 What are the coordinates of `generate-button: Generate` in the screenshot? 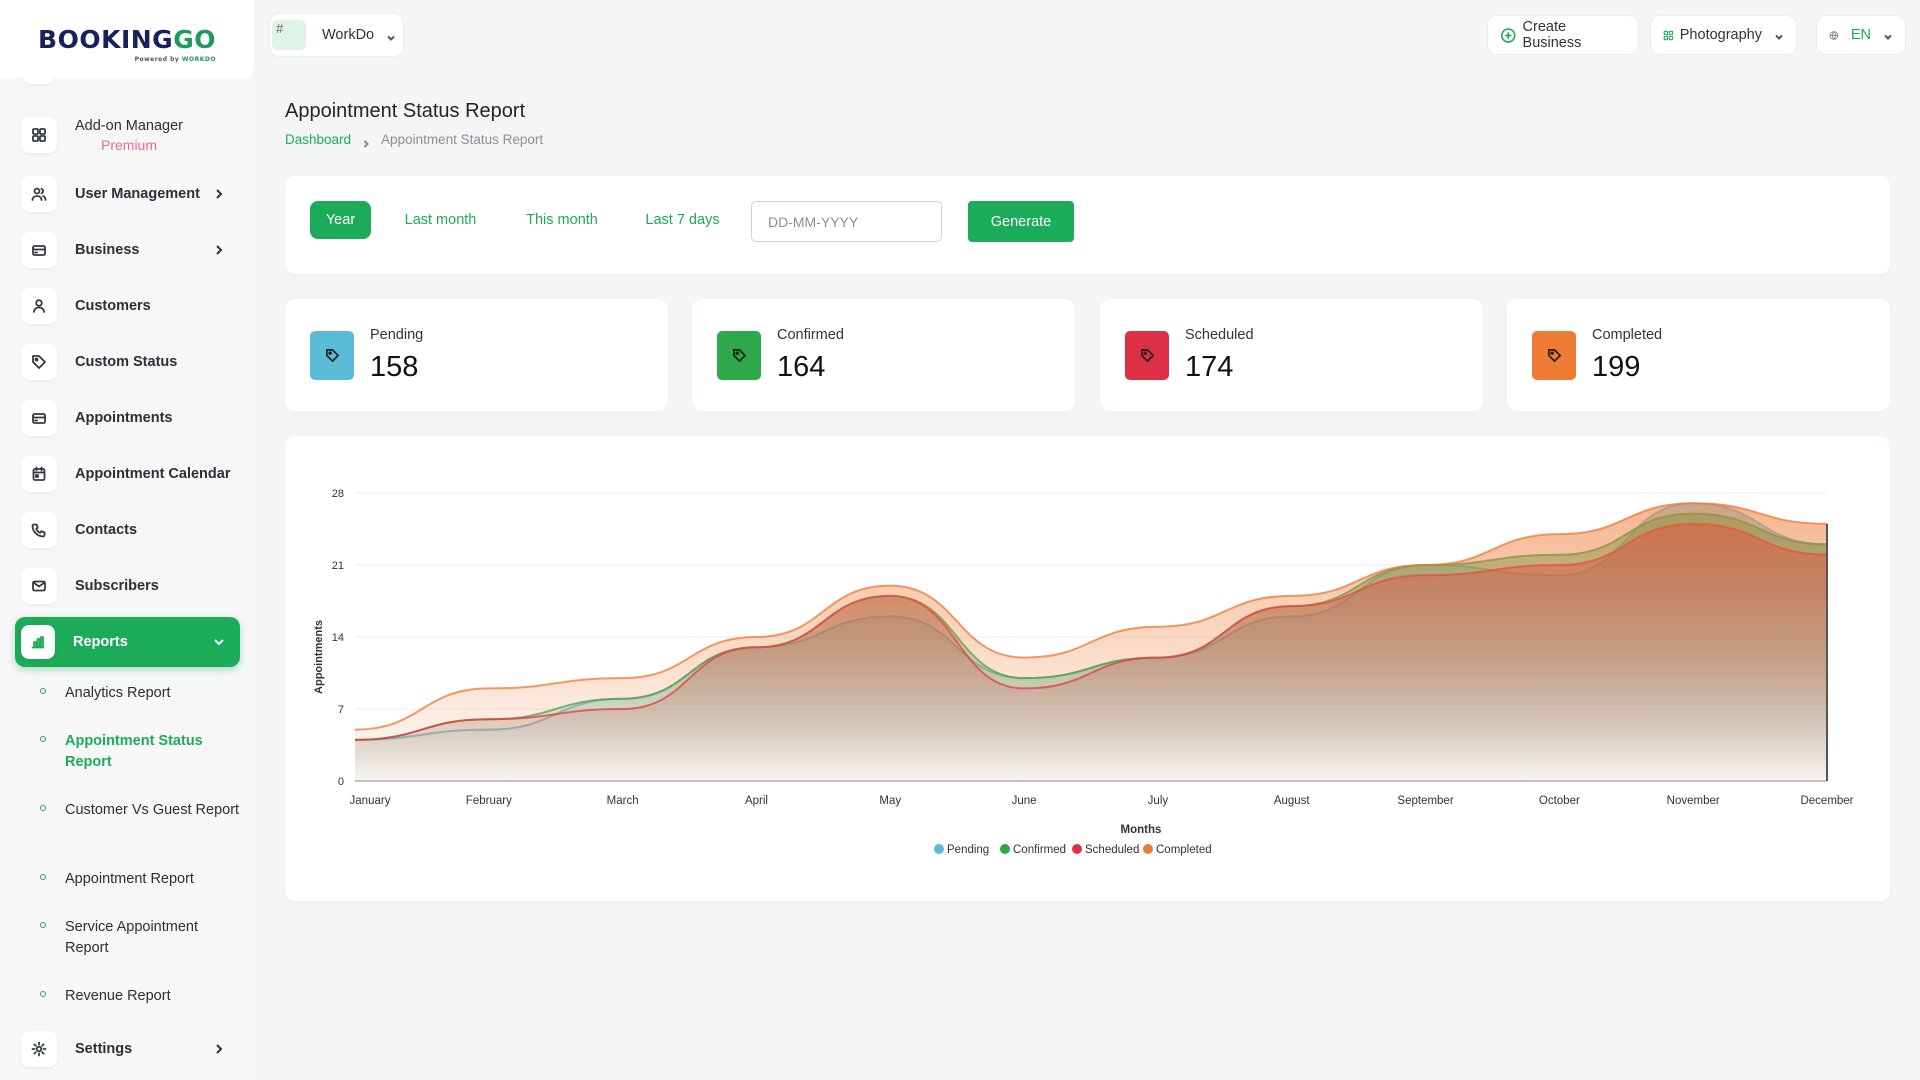 It's located at (1021, 221).